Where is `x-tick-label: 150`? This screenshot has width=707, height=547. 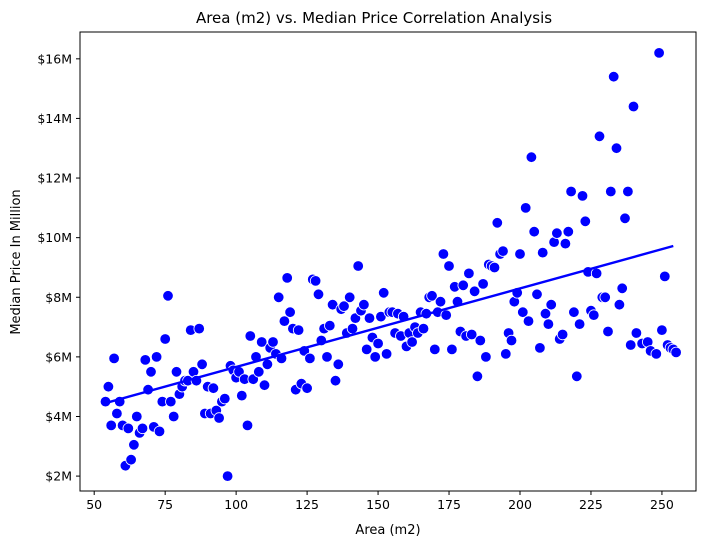
x-tick-label: 150 is located at coordinates (378, 504).